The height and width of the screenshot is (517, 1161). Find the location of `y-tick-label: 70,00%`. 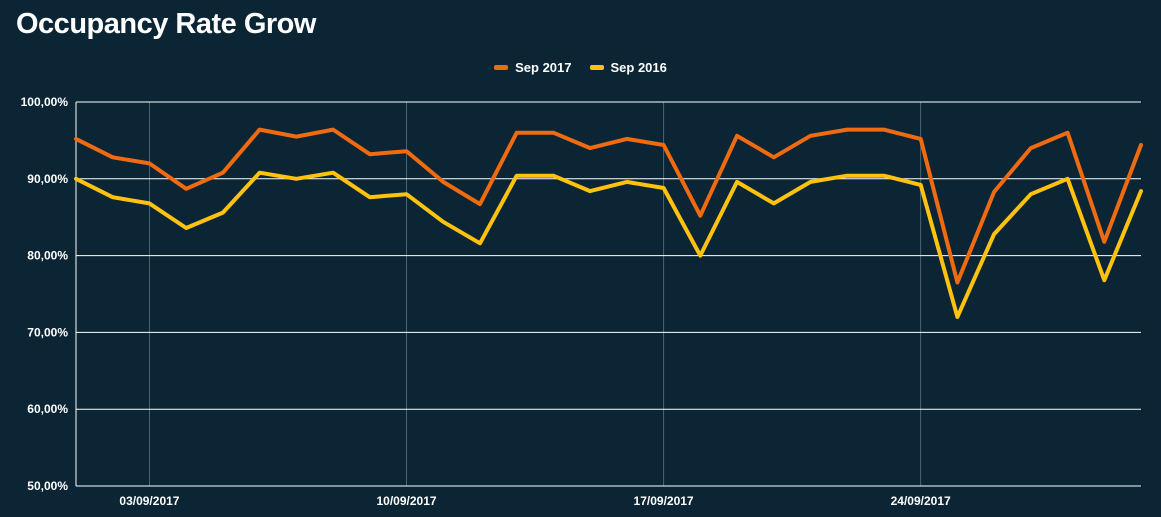

y-tick-label: 70,00% is located at coordinates (47, 332).